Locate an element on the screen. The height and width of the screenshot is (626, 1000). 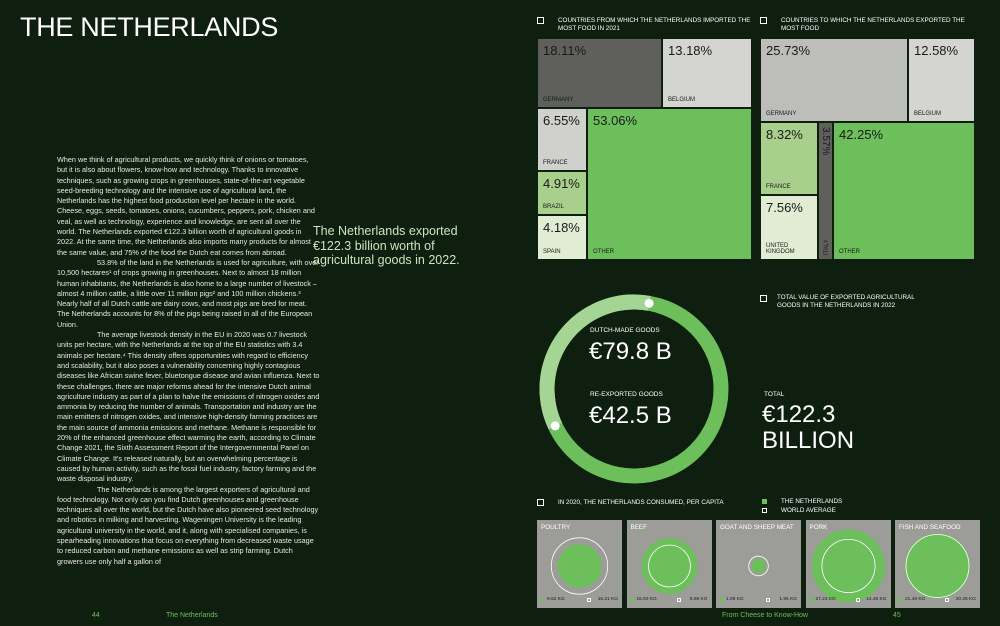
donut is located at coordinates (634, 389).